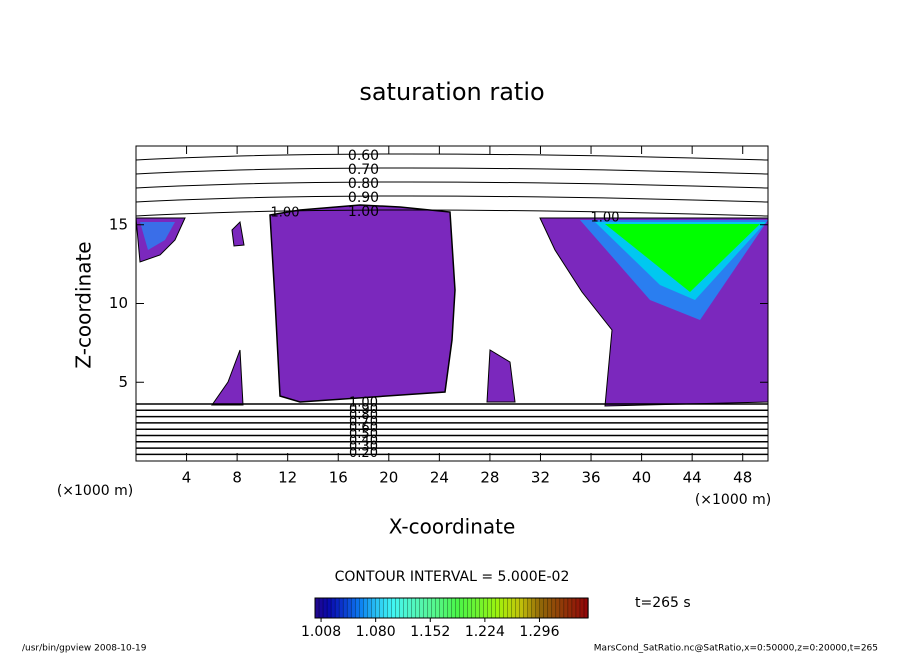  What do you see at coordinates (388, 478) in the screenshot?
I see `x-tick-label: 20` at bounding box center [388, 478].